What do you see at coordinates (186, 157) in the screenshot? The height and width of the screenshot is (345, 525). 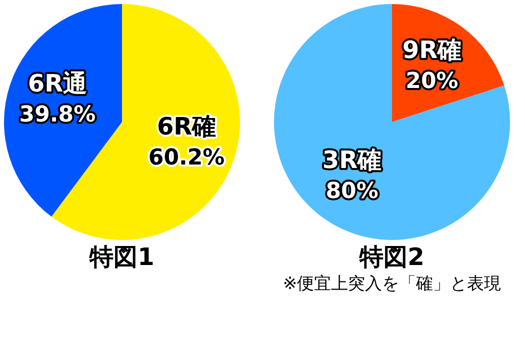 I see `data-label: 60.2%` at bounding box center [186, 157].